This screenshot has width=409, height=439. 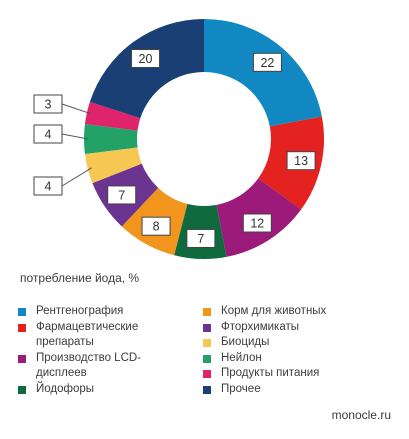 I want to click on legend-label-iodophors: Йодофоры, so click(x=65, y=388).